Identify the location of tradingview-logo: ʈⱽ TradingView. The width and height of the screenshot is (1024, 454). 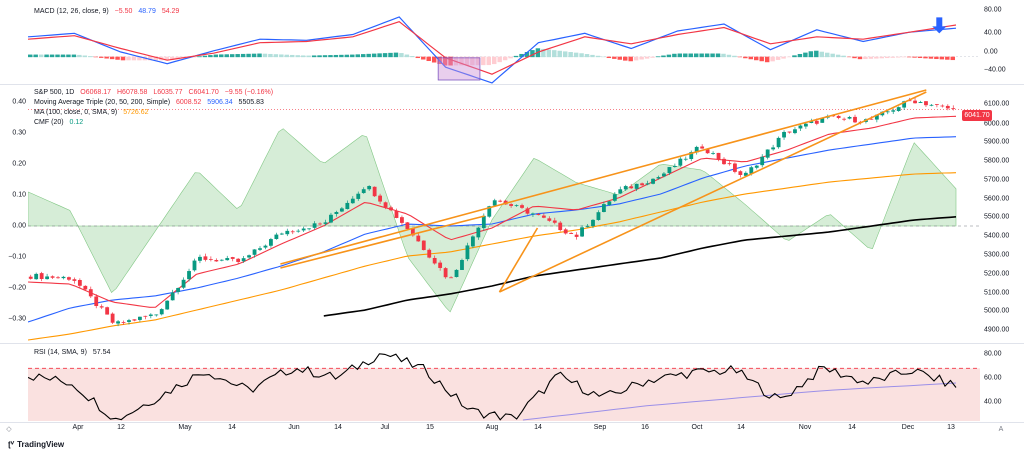
(36, 444).